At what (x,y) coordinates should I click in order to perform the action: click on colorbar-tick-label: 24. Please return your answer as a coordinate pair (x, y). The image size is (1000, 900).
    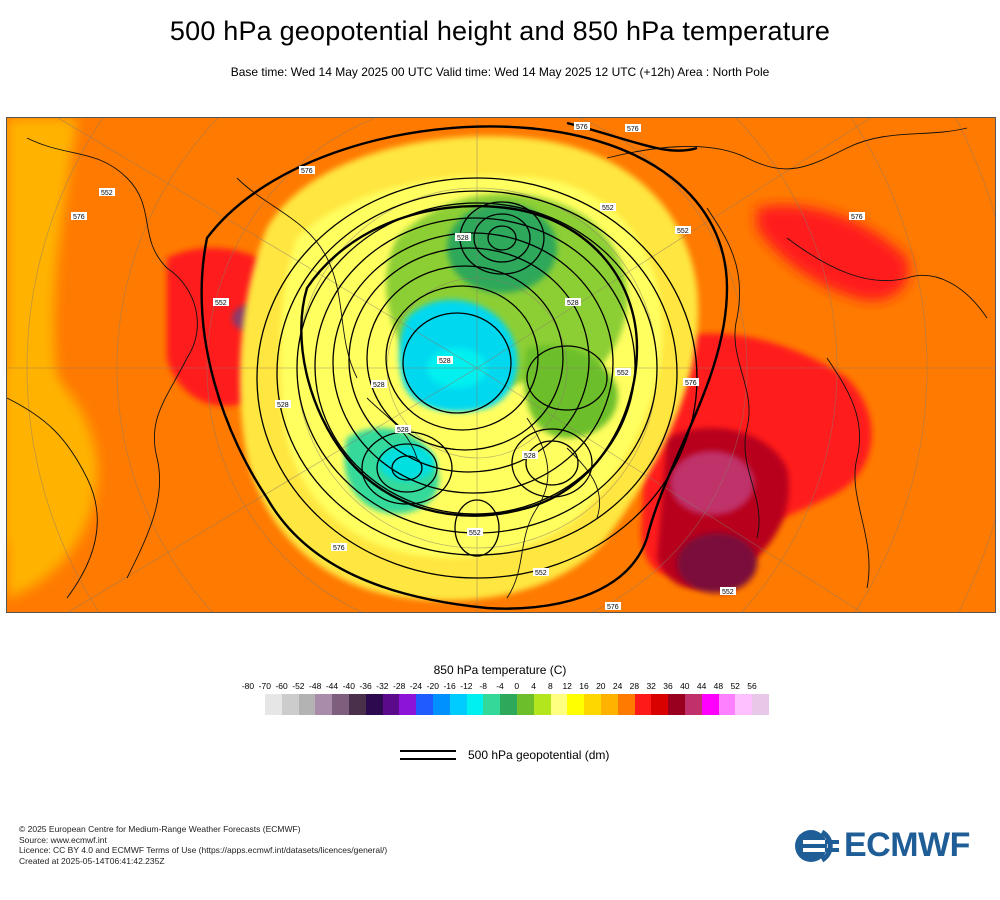
    Looking at the image, I should click on (617, 686).